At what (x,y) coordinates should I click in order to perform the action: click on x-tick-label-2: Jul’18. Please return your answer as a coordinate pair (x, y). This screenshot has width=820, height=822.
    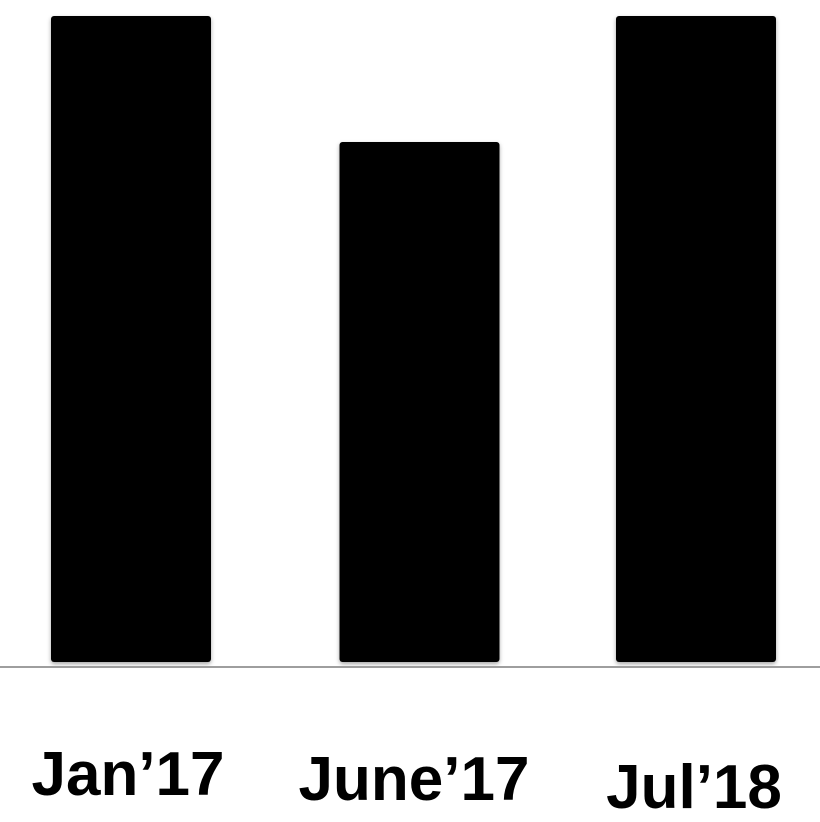
    Looking at the image, I should click on (694, 787).